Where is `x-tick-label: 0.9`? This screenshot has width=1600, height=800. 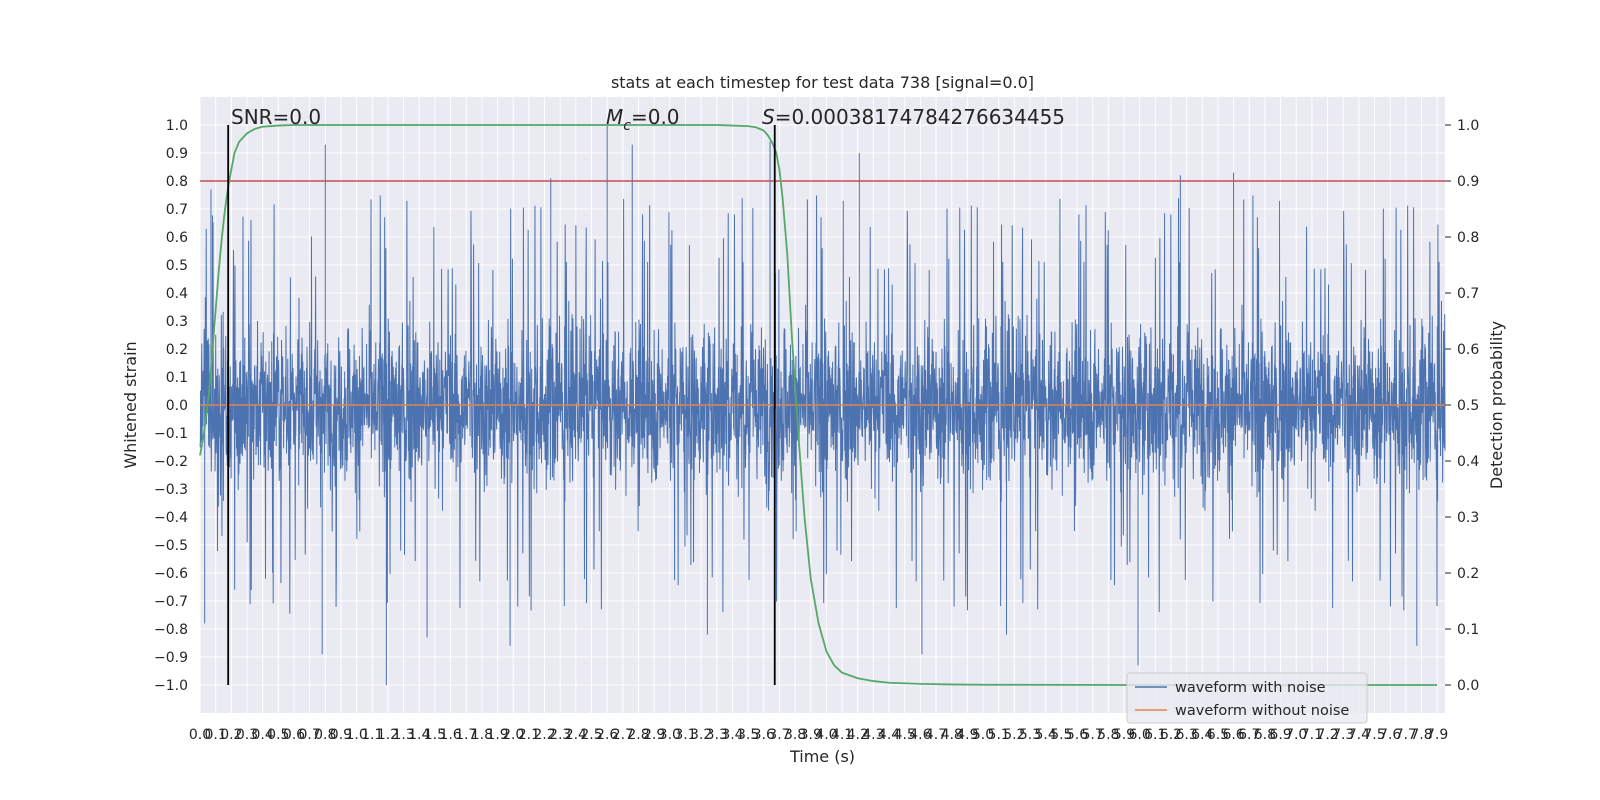 x-tick-label: 0.9 is located at coordinates (341, 735).